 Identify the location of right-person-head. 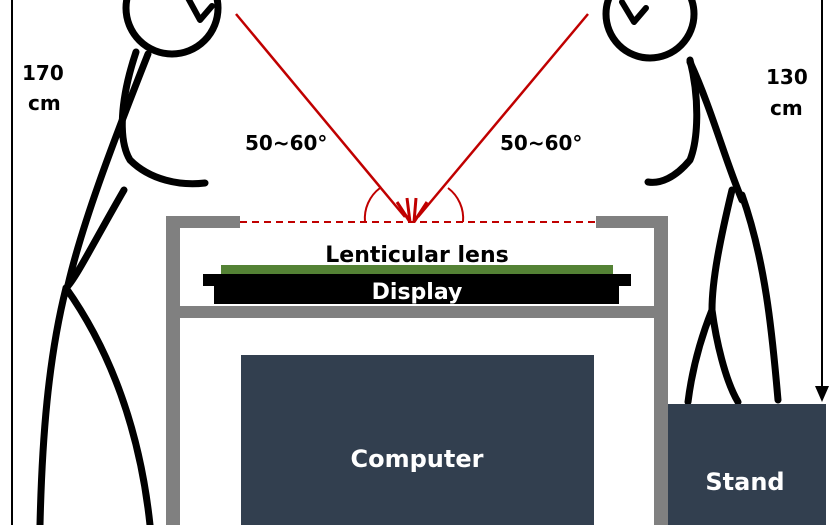
(650, 31).